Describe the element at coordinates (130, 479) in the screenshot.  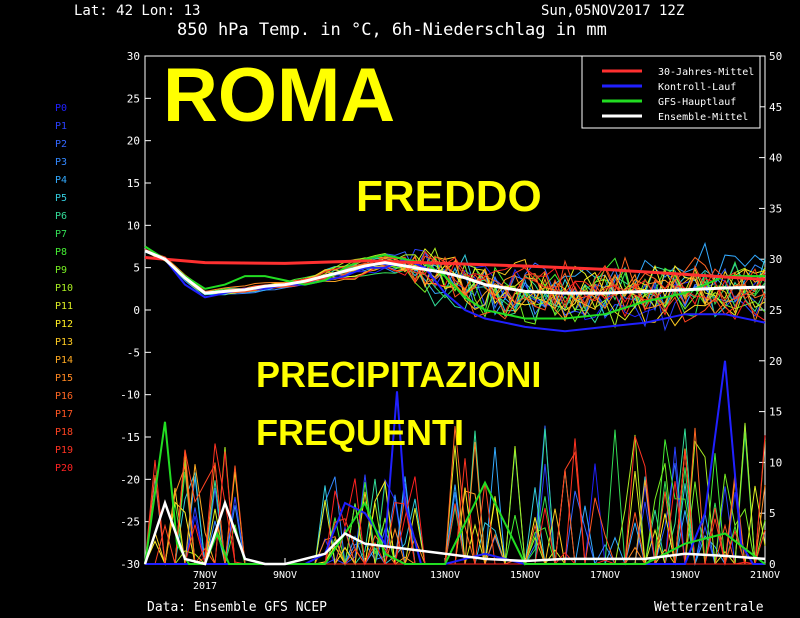
I see `left-tick-label: -20` at that location.